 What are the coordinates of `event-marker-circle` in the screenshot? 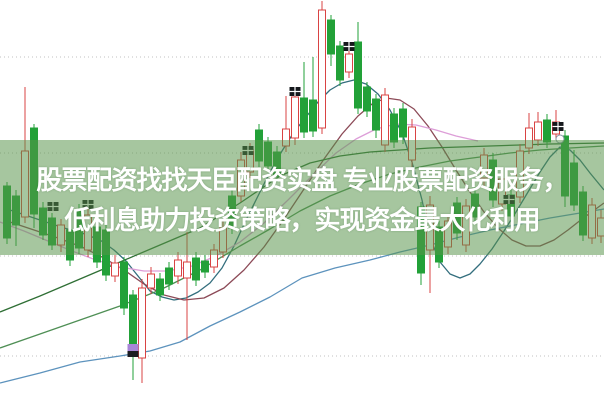 It's located at (560, 139).